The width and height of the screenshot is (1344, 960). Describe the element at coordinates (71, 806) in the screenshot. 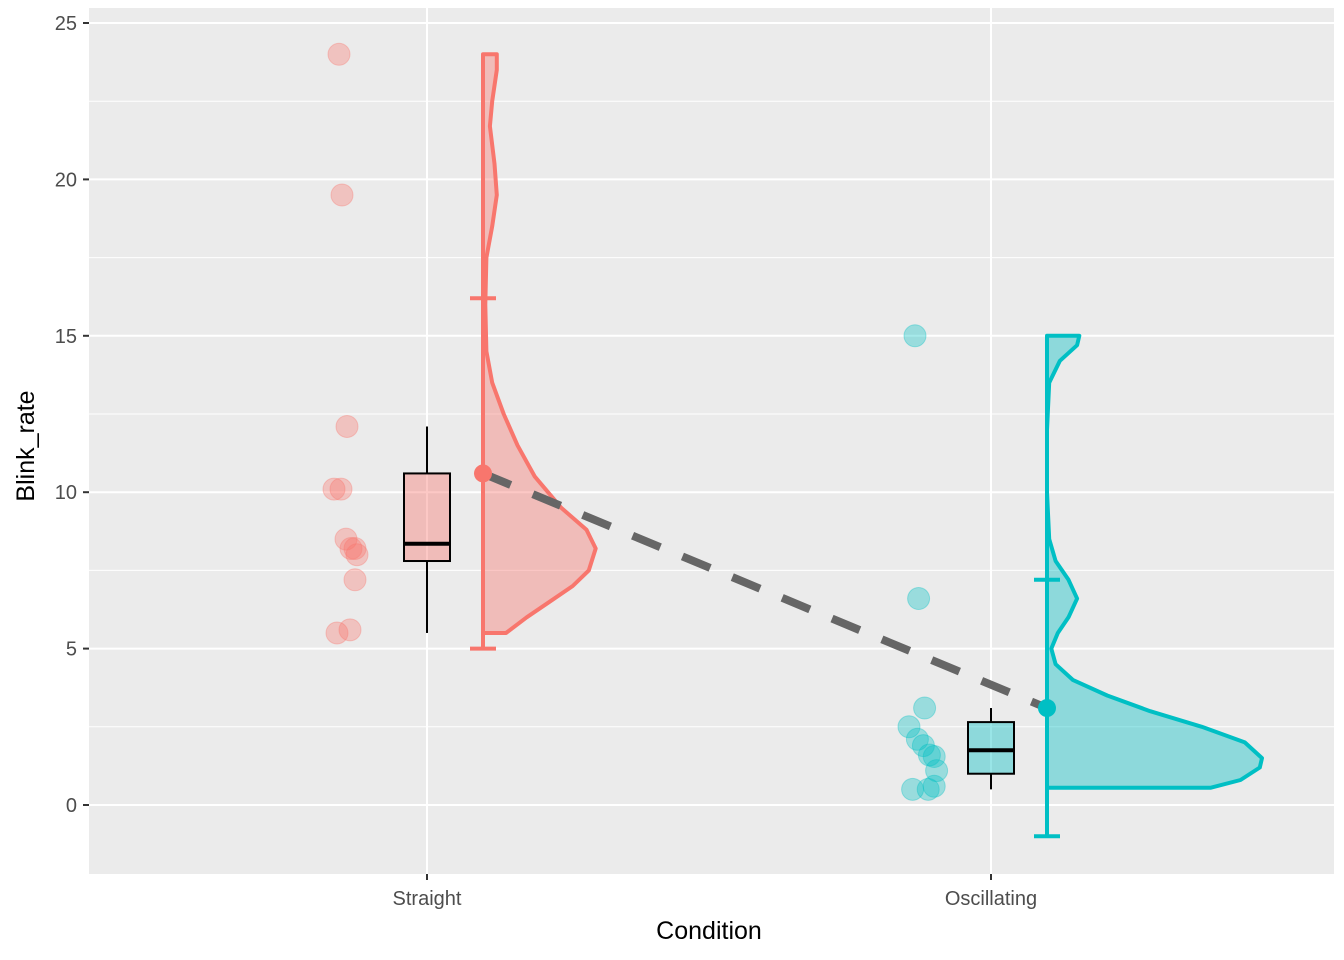

I see `y-tick-label: 0` at that location.